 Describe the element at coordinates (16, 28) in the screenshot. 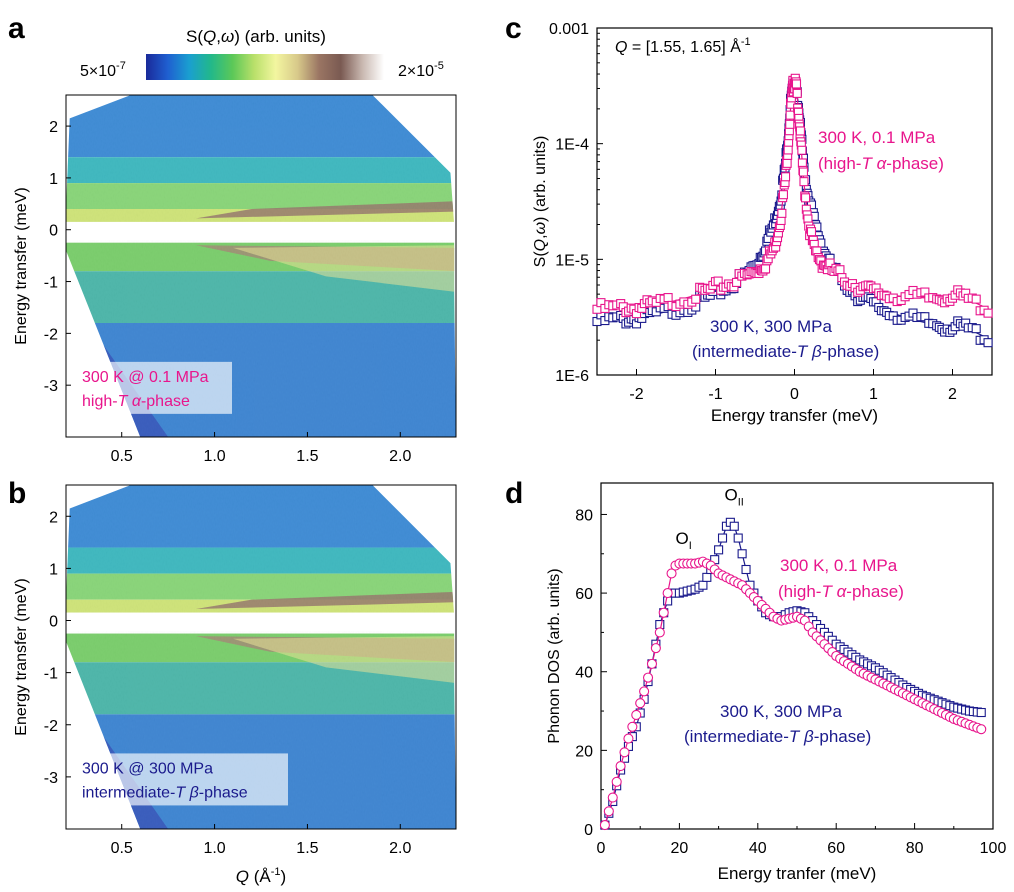

I see `panel-letter-a: a` at that location.